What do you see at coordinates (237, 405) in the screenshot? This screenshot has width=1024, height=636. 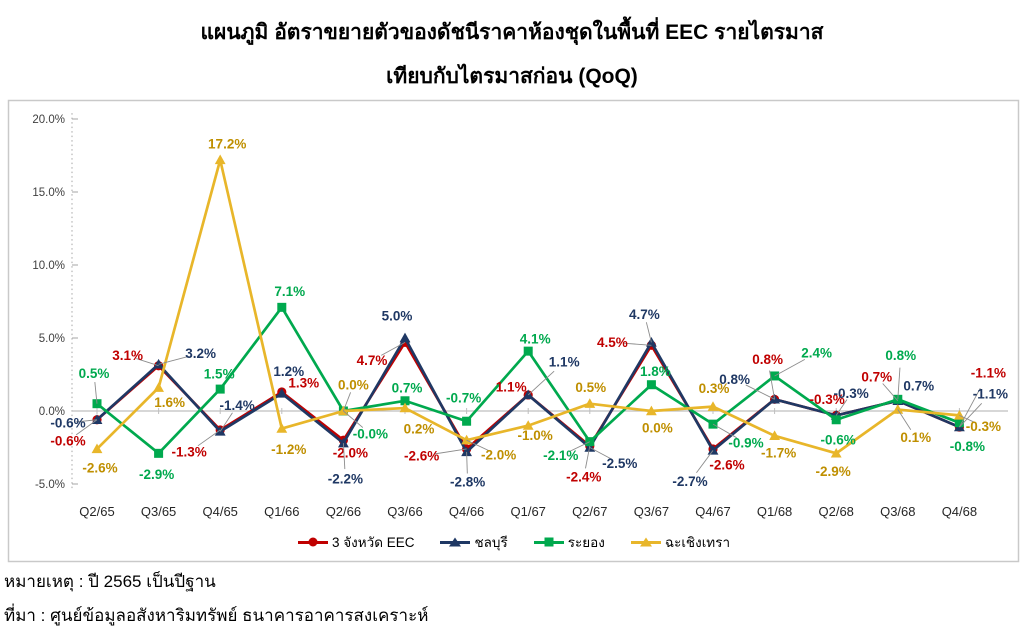 I see `data-label: -1.4%` at bounding box center [237, 405].